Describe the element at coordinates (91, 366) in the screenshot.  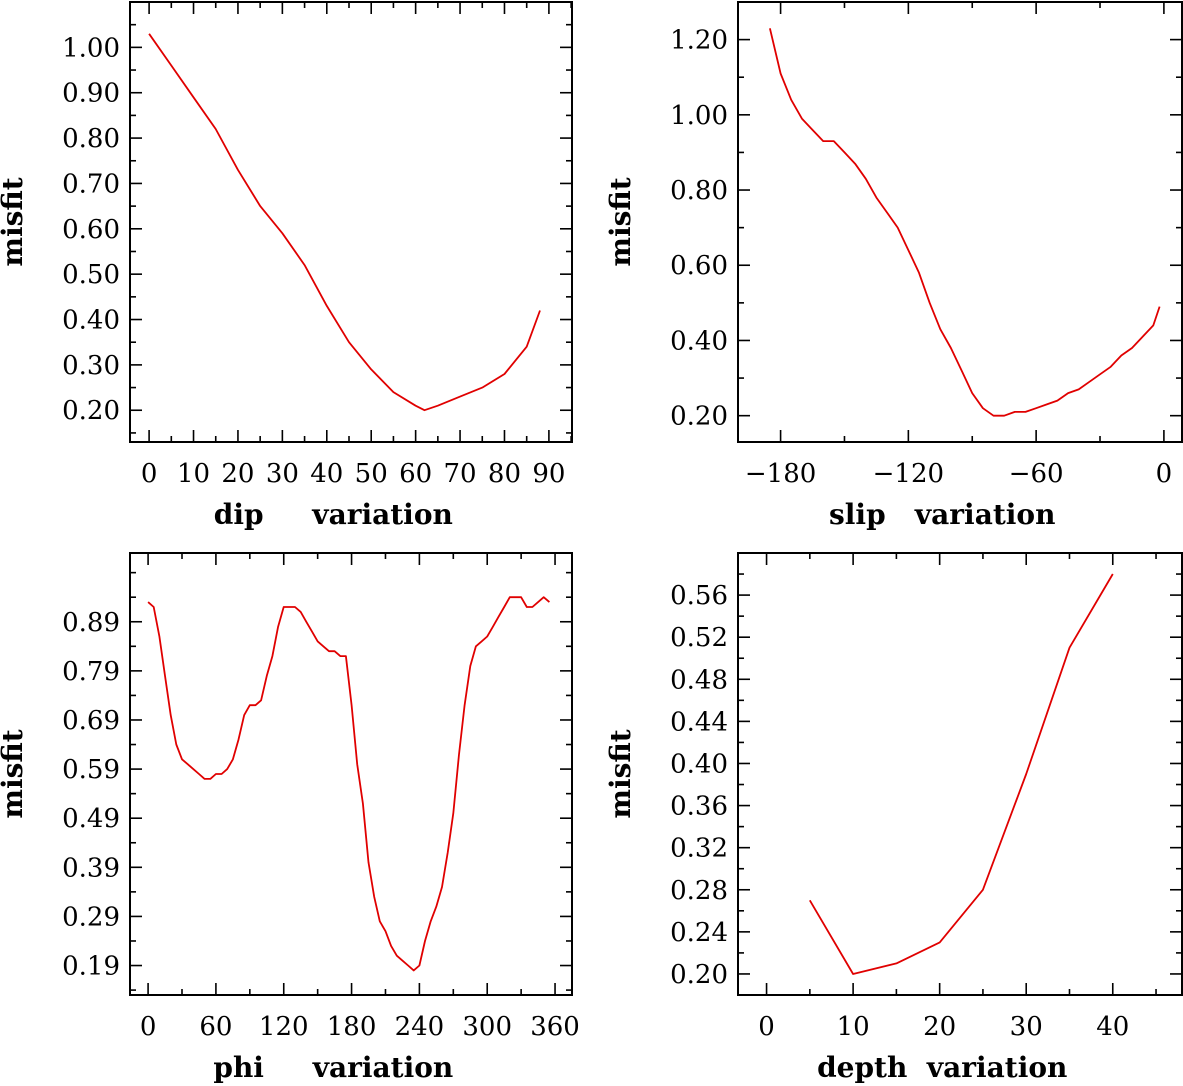
I see `y-tick-label: 0.30` at that location.